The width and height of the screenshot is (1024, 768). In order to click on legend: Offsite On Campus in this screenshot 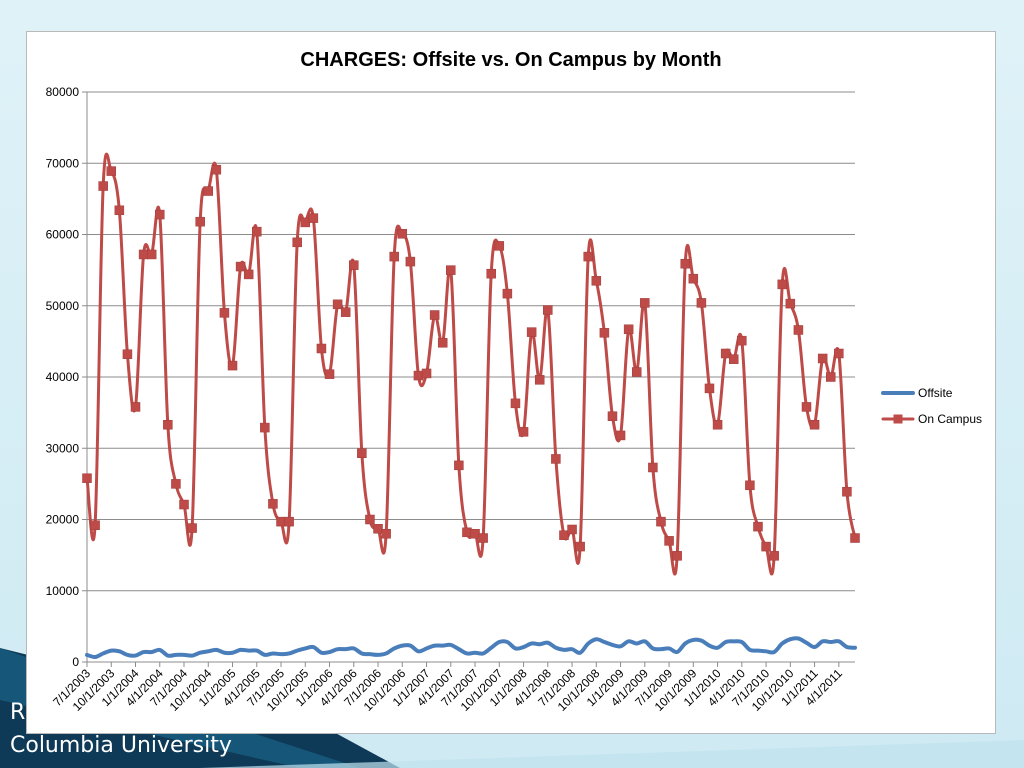, I will do `click(931, 406)`.